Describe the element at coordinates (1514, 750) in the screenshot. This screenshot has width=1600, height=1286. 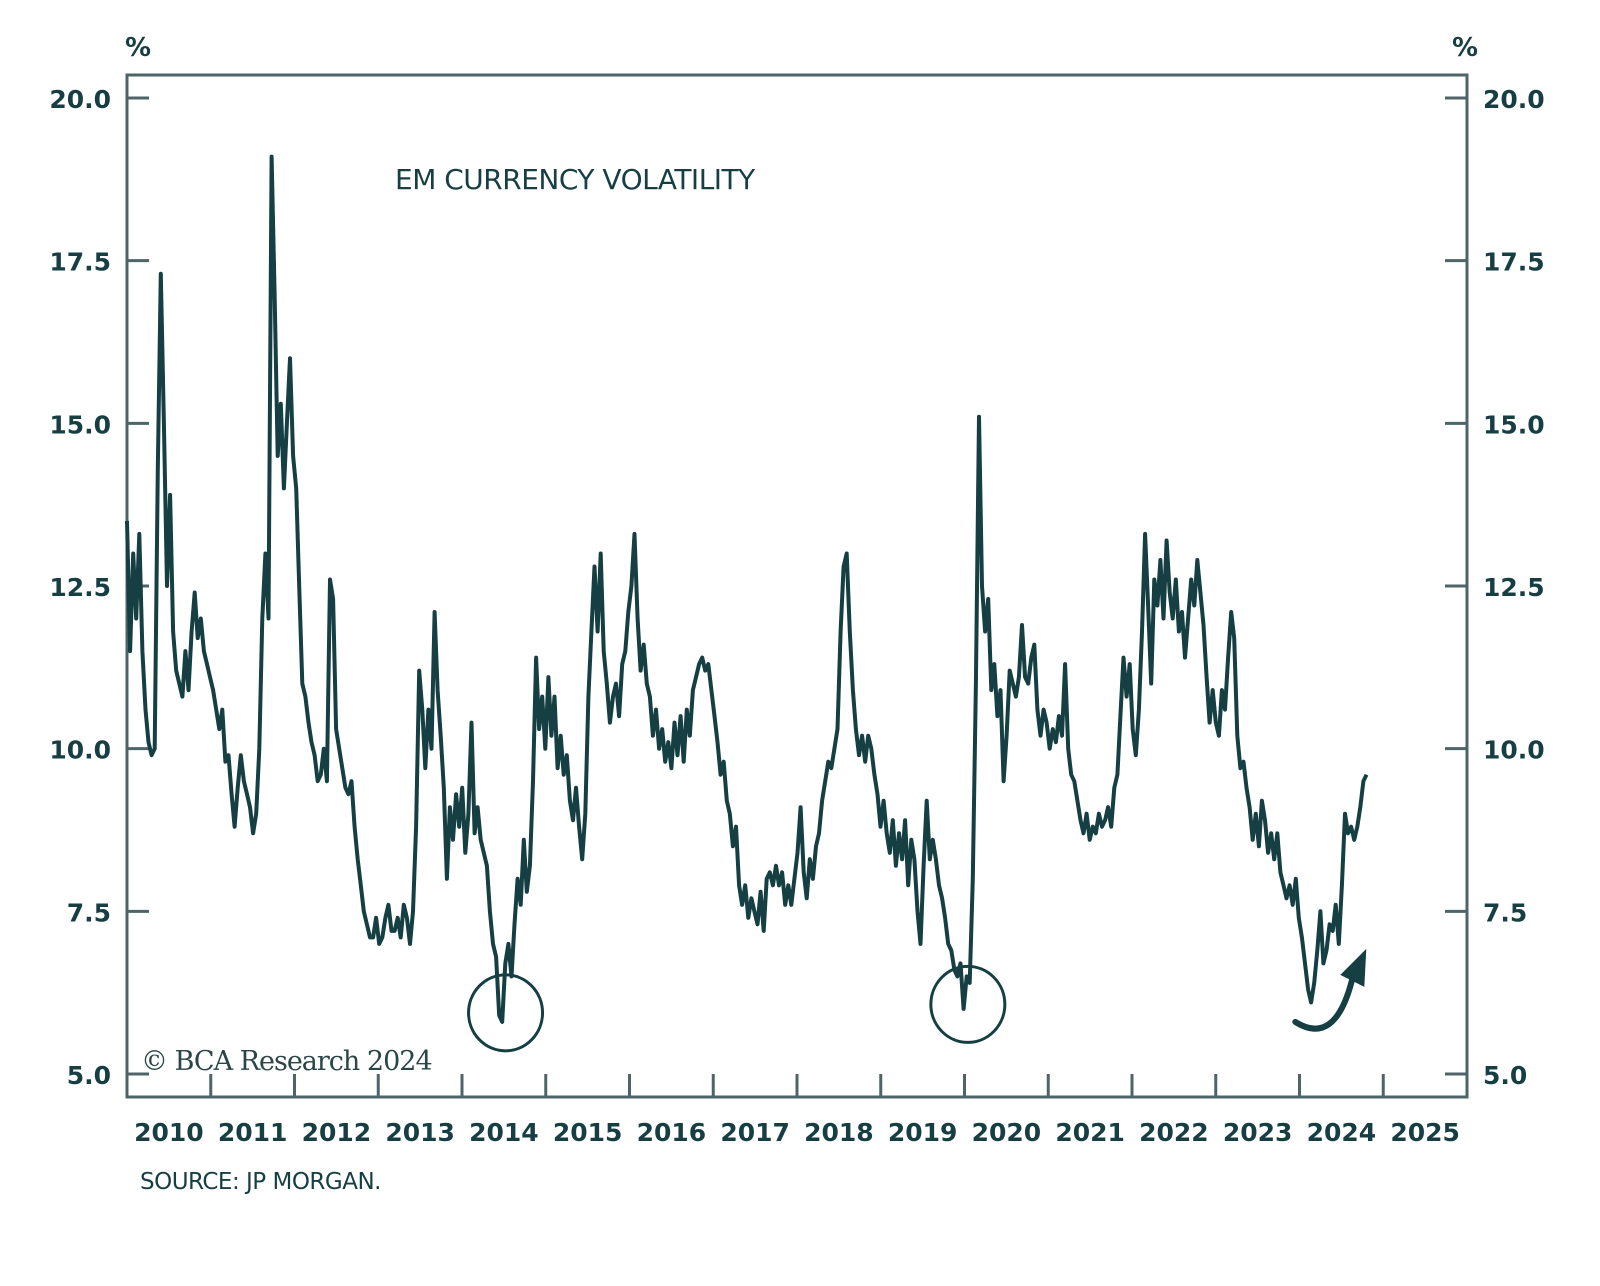
I see `y-tick-label-right: 10.0` at that location.